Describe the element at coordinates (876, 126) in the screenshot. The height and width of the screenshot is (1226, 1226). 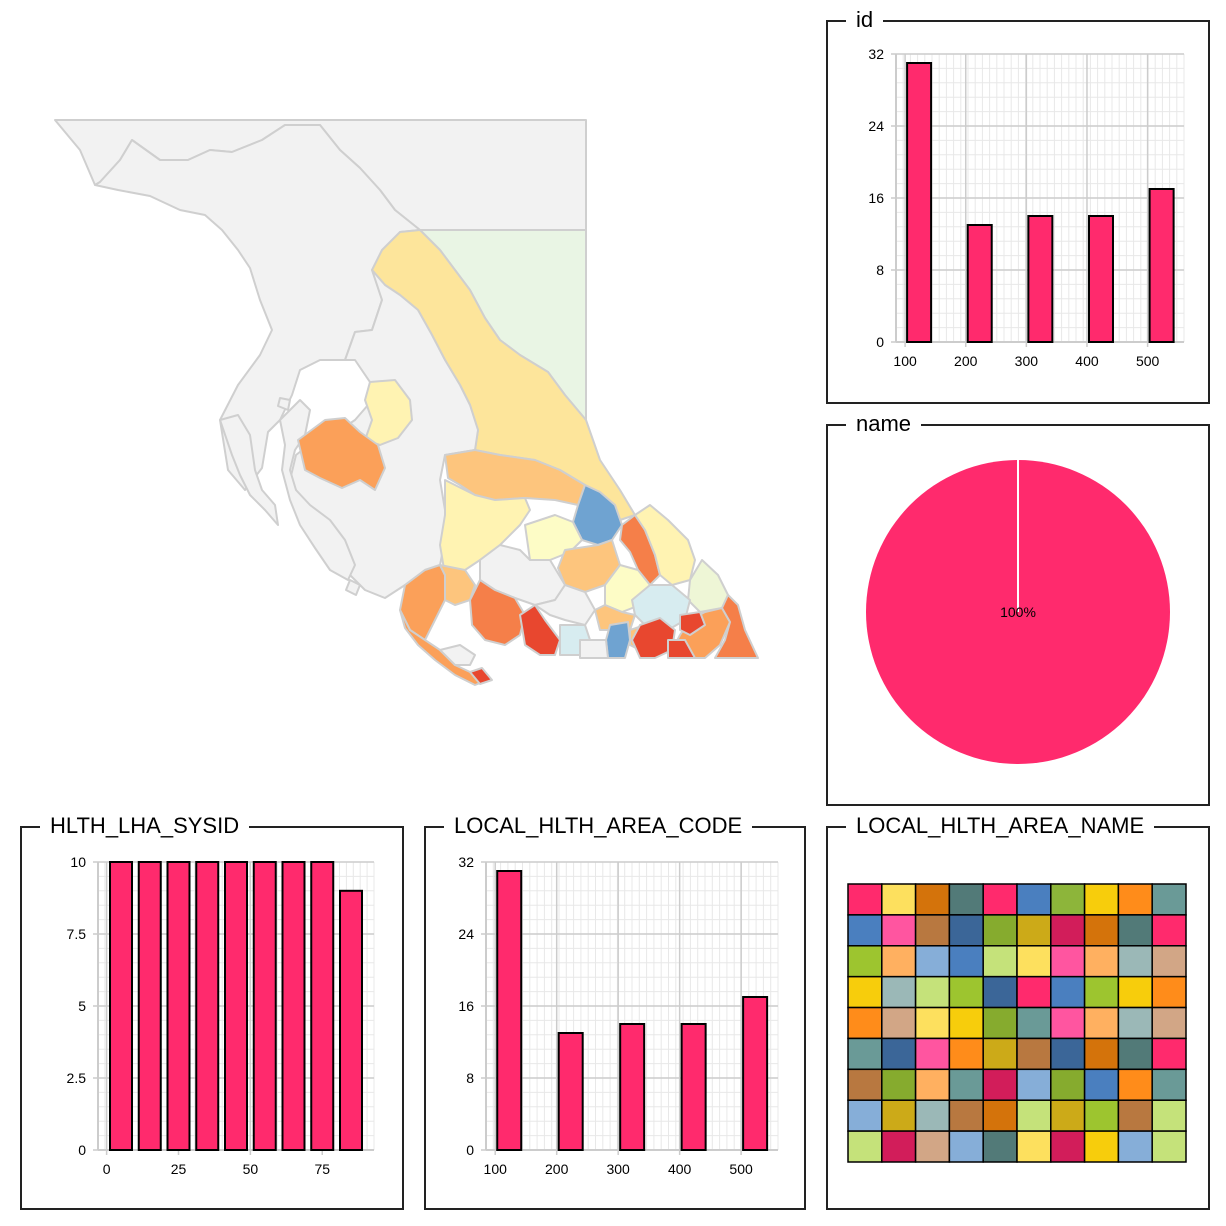
I see `y-tick-label: 24` at that location.